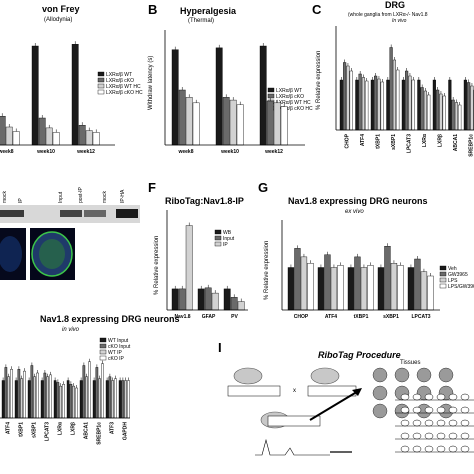 This screenshot has height=474, width=474. What do you see at coordinates (359, 355) in the screenshot?
I see `panel-i-title: RiboTag Procedure` at bounding box center [359, 355].